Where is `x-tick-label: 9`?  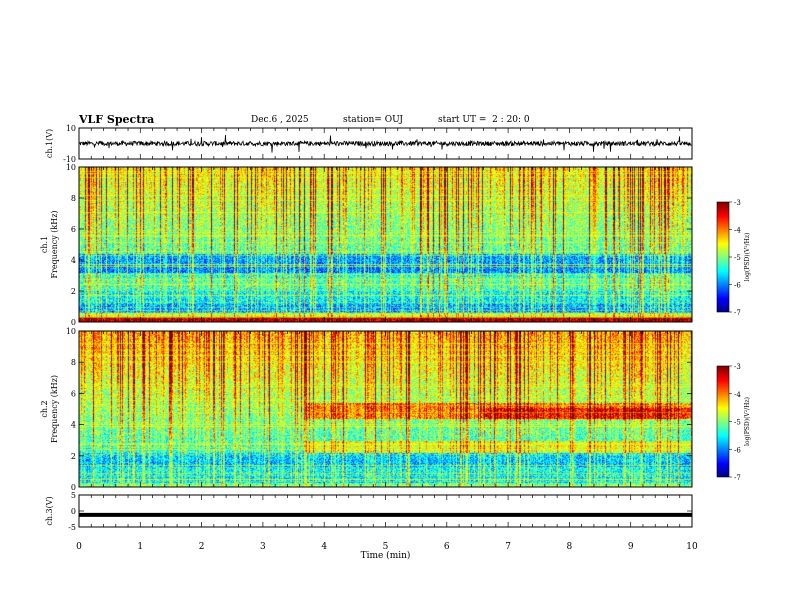 x-tick-label: 9 is located at coordinates (631, 547).